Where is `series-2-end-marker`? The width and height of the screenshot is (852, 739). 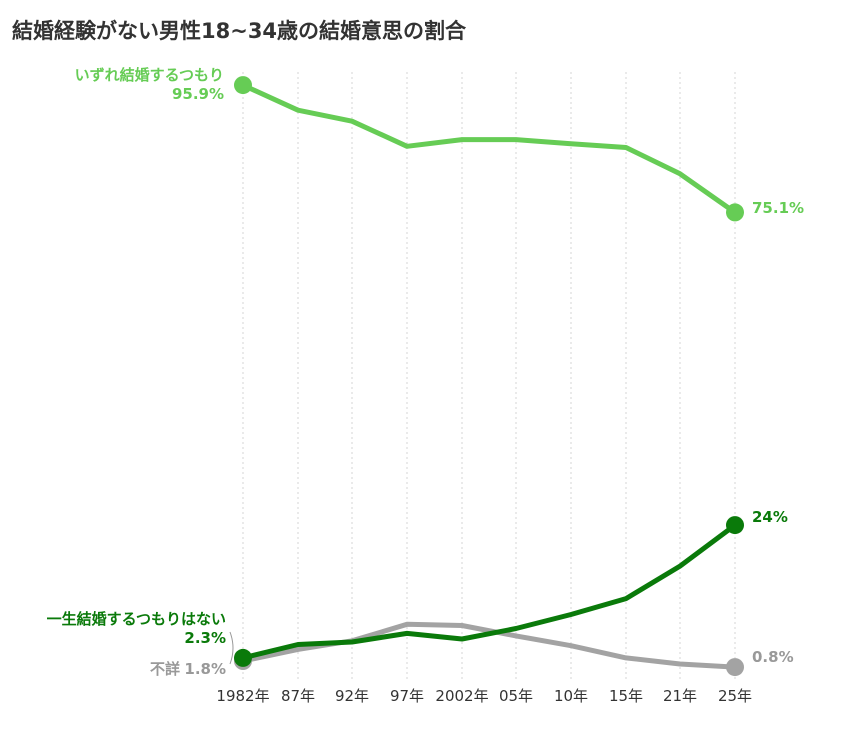
series-2-end-marker is located at coordinates (735, 525).